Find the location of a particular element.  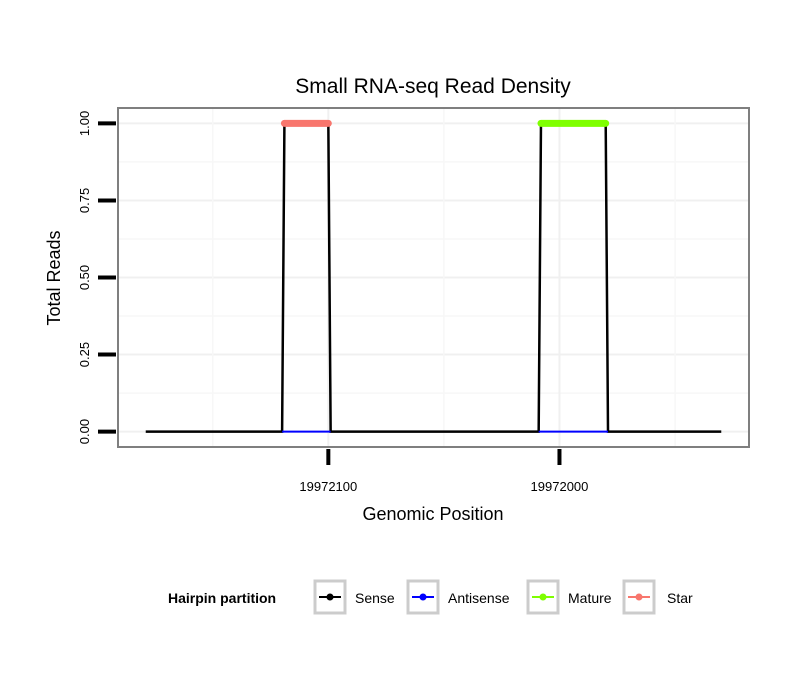

legend-label-star: Star is located at coordinates (680, 598).